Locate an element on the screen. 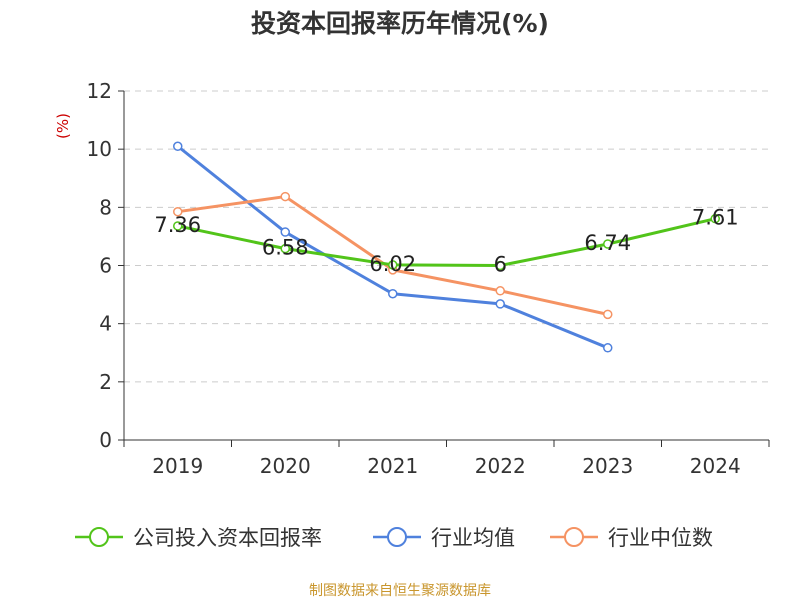 This screenshot has height=600, width=800. y-tick-label: 10 is located at coordinates (99, 149).